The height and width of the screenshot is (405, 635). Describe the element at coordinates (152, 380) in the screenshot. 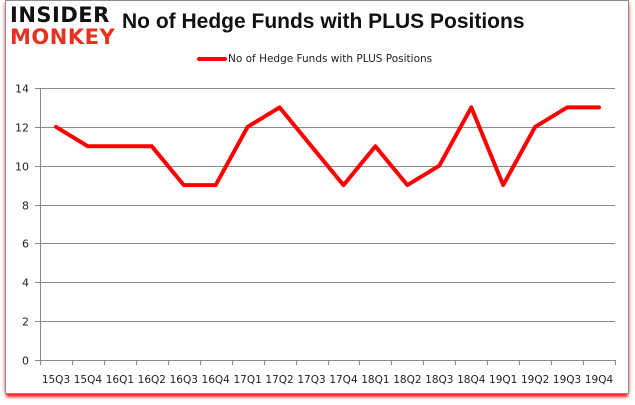

I see `x-tick-label: 16Q2` at that location.